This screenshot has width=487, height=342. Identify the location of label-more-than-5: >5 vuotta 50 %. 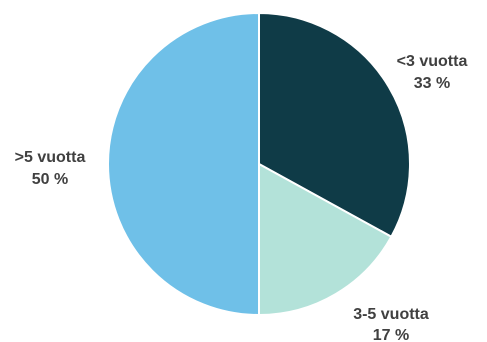
(50, 168).